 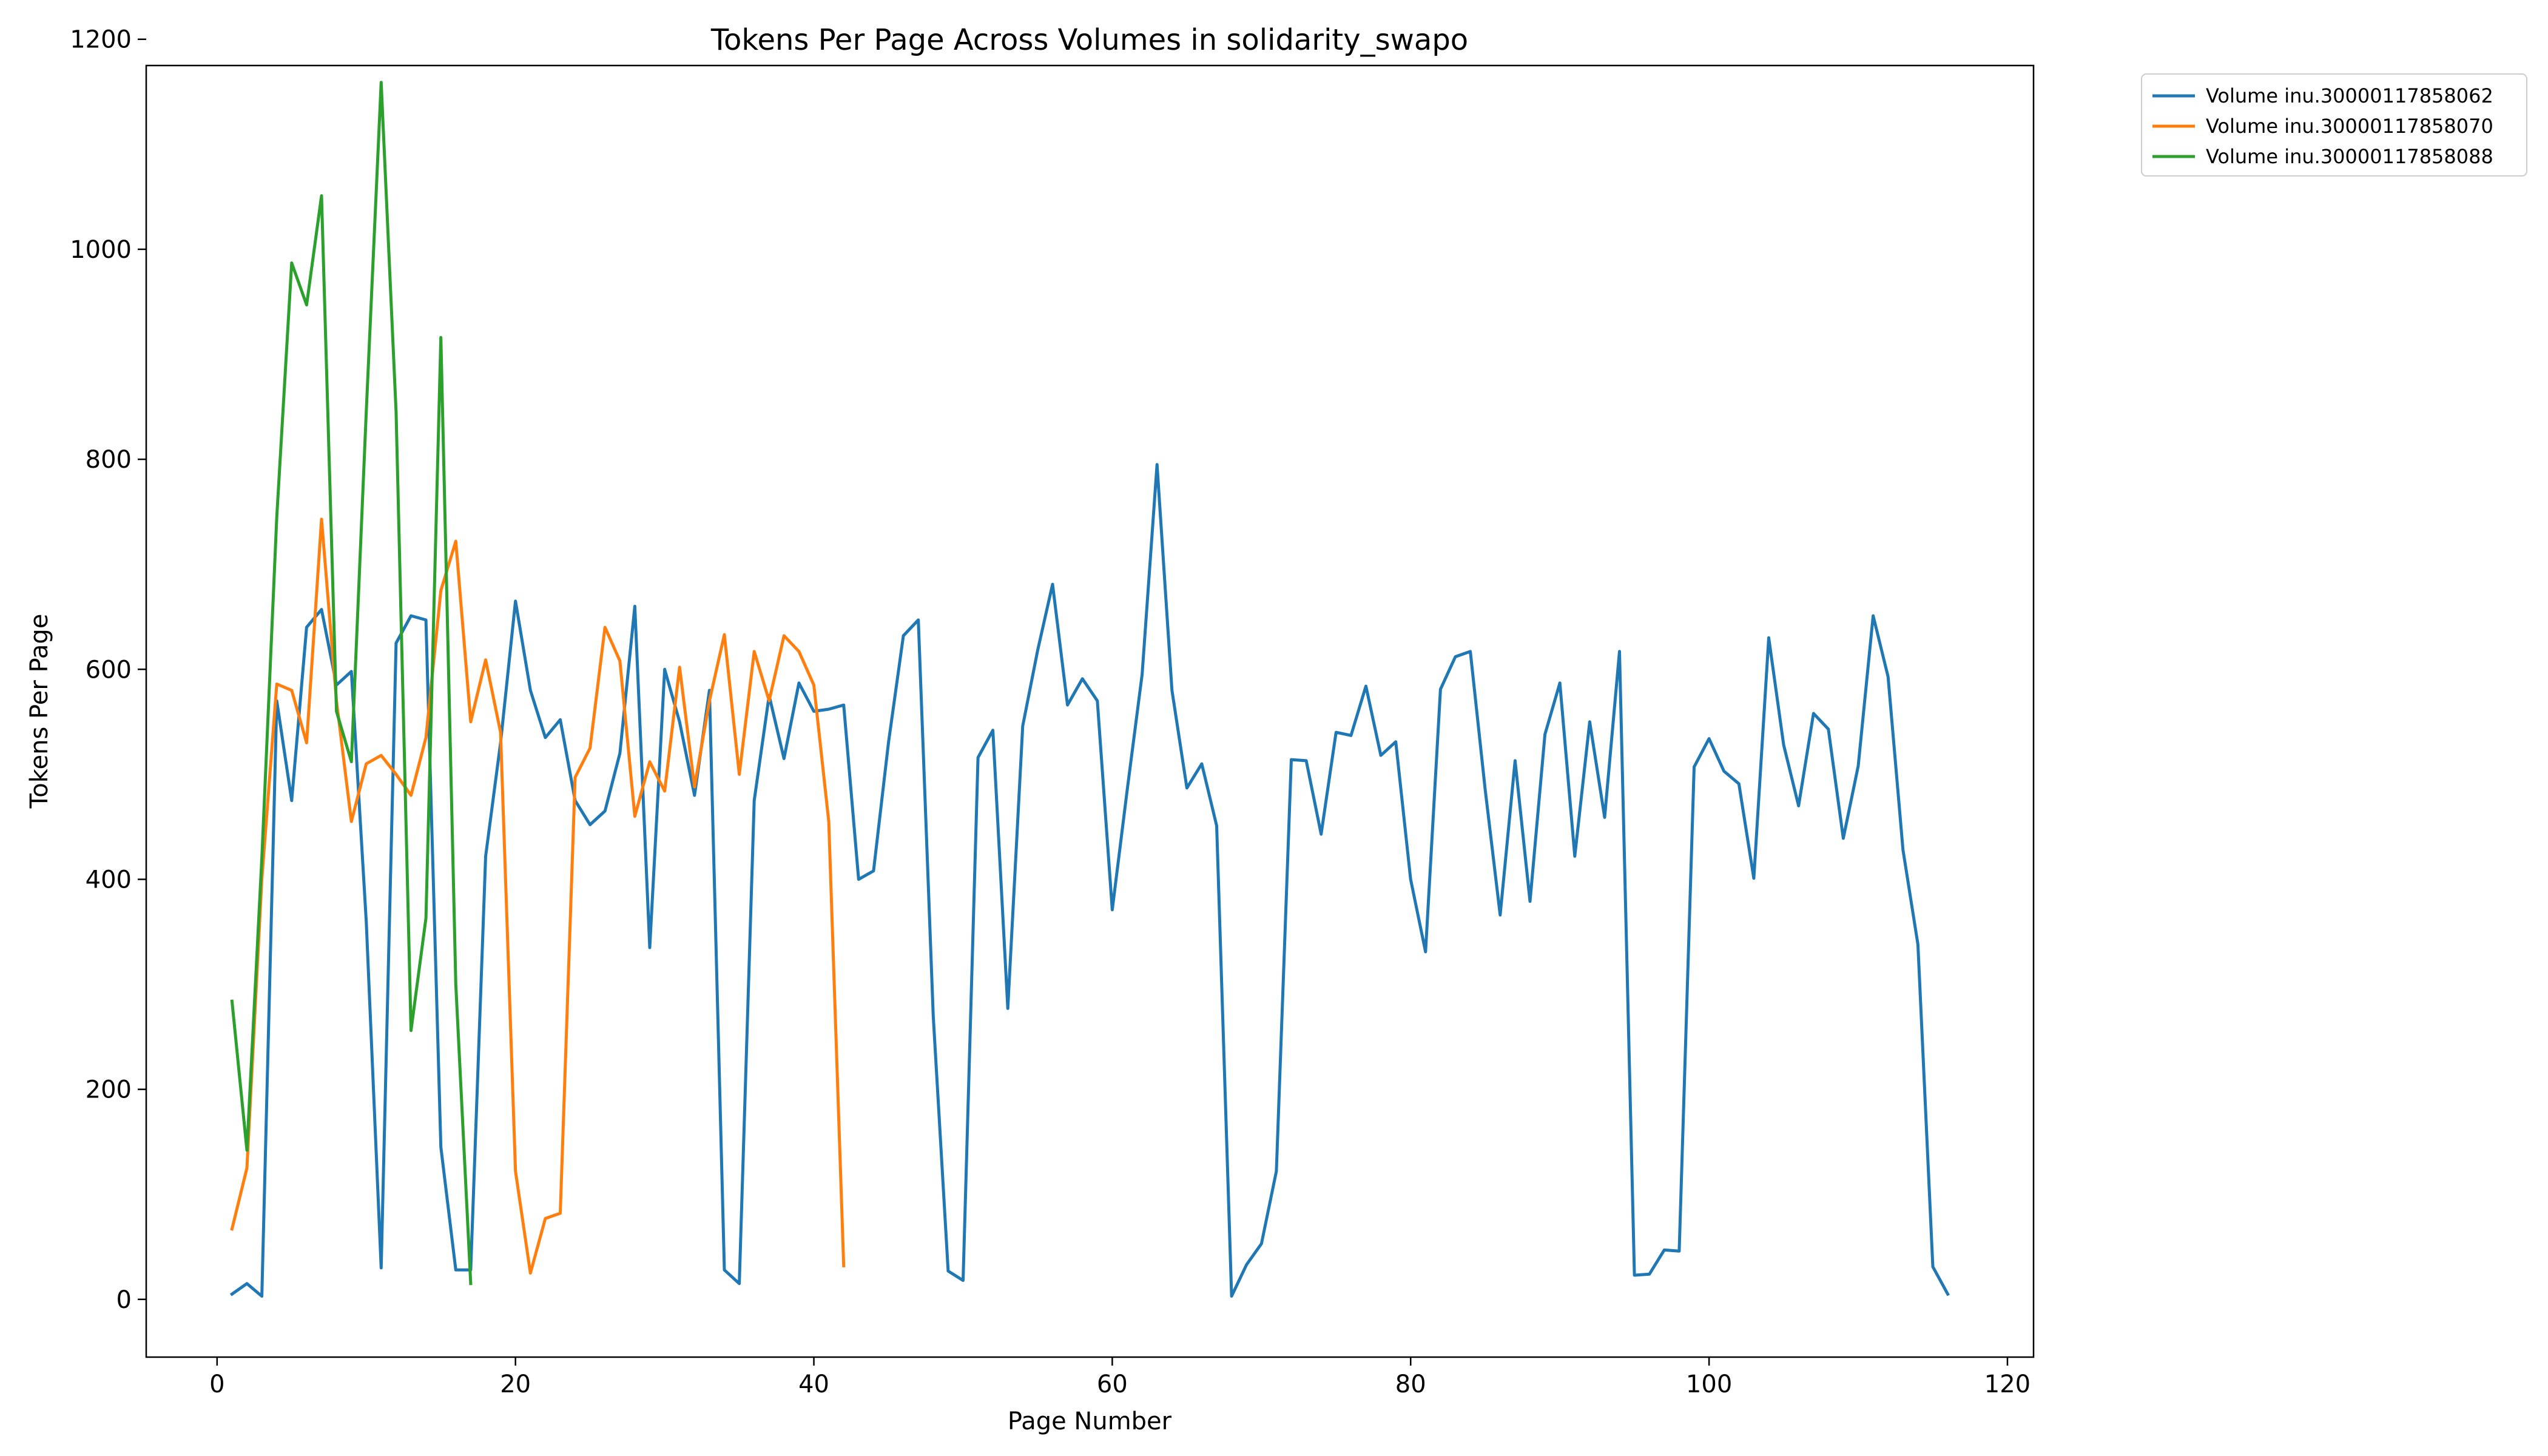 I want to click on y-tick-label: 200, so click(x=109, y=1090).